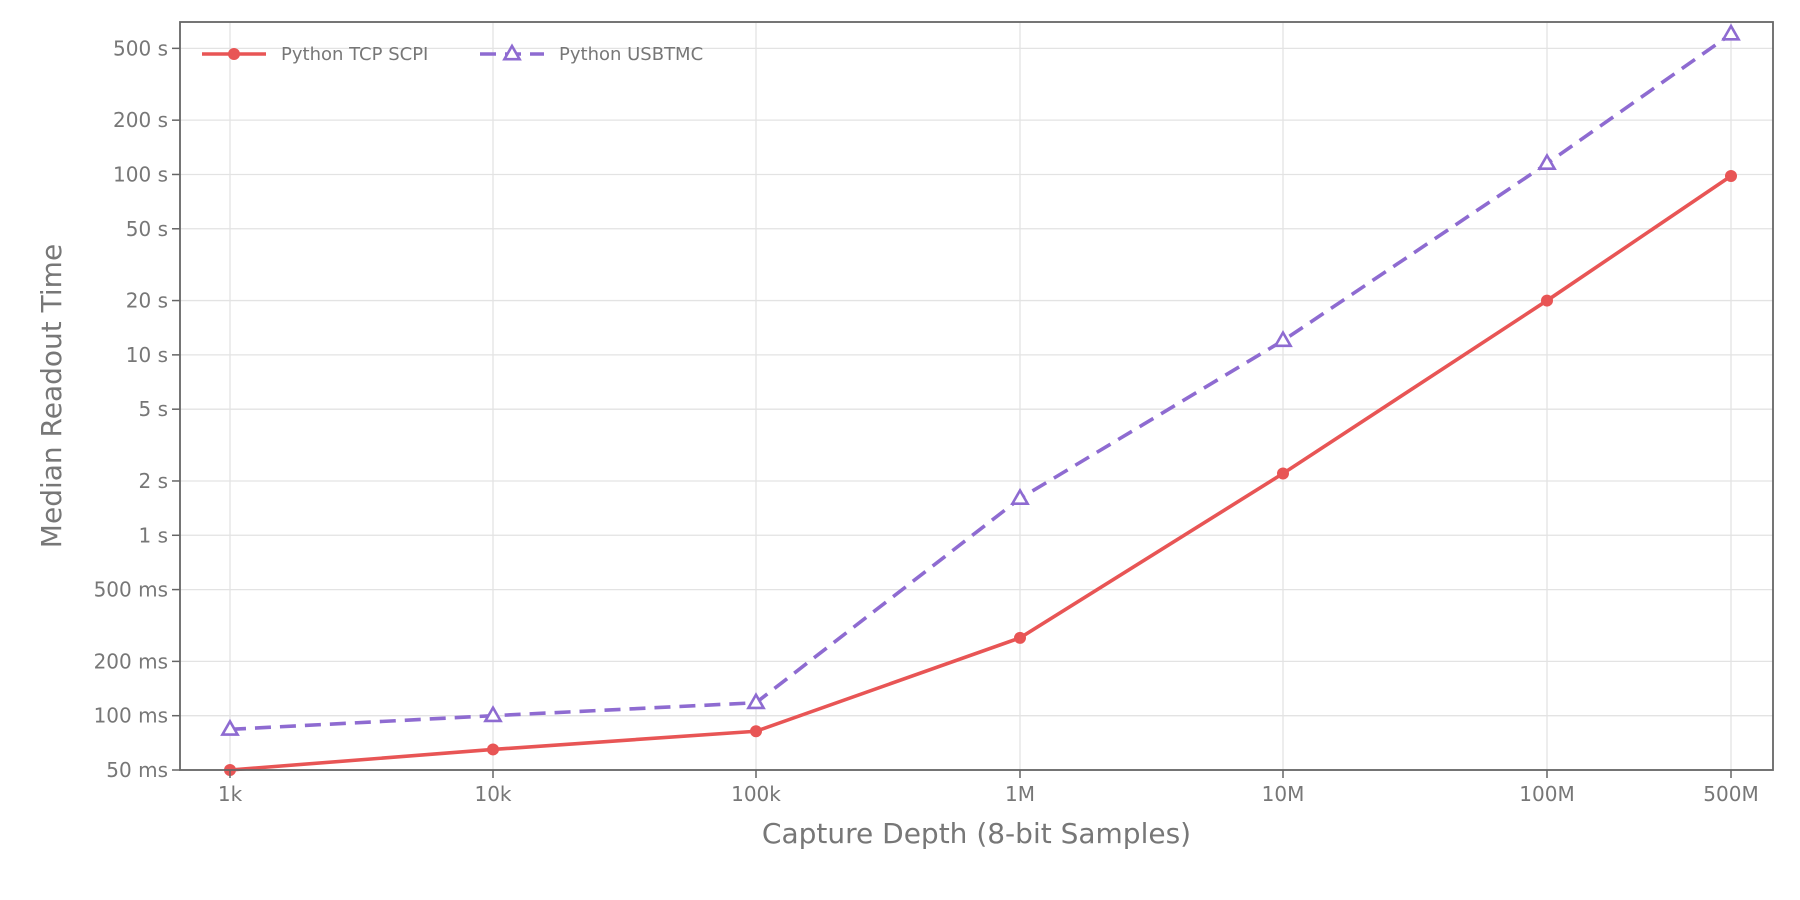 This screenshot has height=900, width=1800. What do you see at coordinates (153, 481) in the screenshot?
I see `y-tick-label: 2 s` at bounding box center [153, 481].